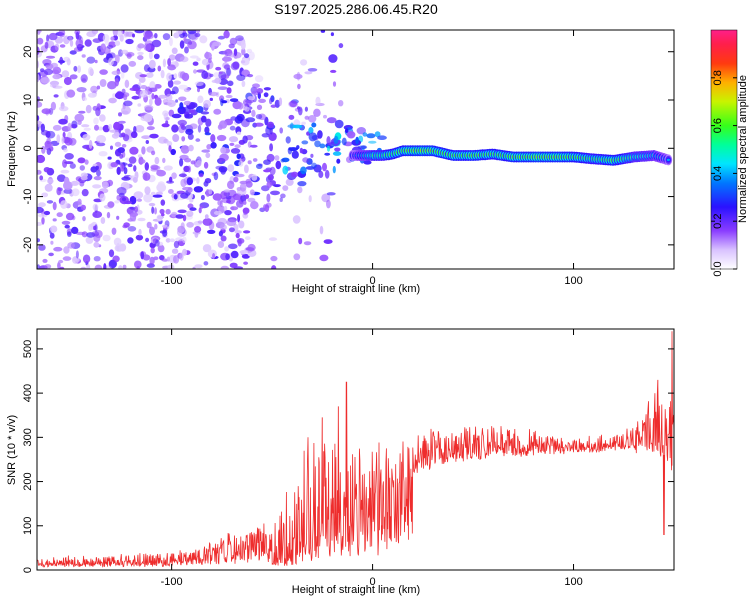 This screenshot has height=600, width=750. What do you see at coordinates (28, 148) in the screenshot?
I see `y-tick-label: 0` at bounding box center [28, 148].